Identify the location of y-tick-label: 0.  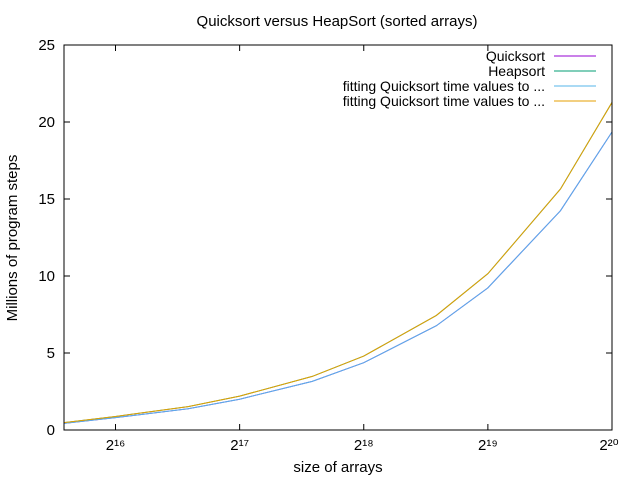
(51, 430).